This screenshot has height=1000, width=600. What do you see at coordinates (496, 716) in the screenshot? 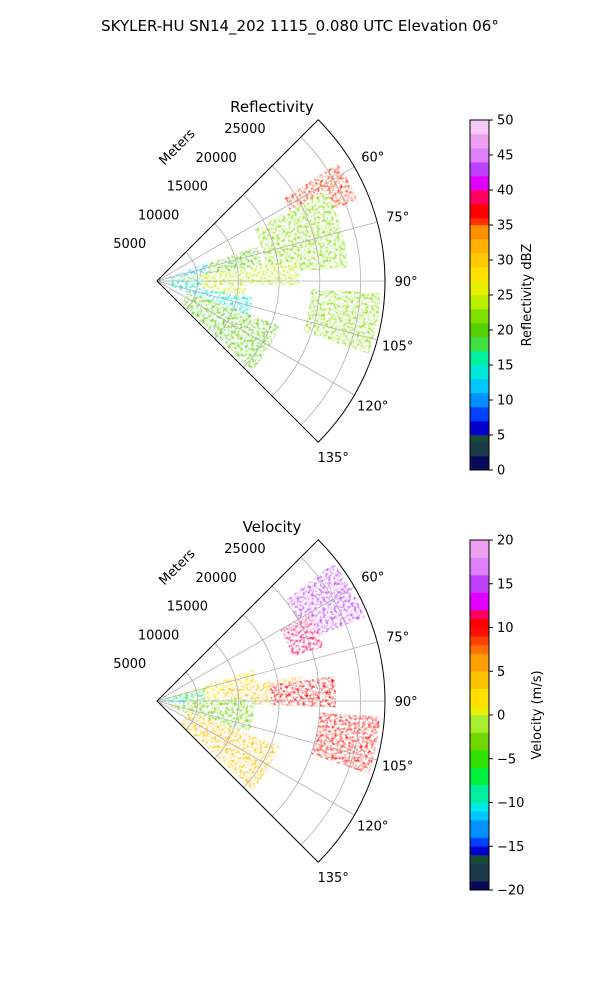
I see `colorbar: −20 −15 −10 −5 0 5 10 15 20` at bounding box center [496, 716].